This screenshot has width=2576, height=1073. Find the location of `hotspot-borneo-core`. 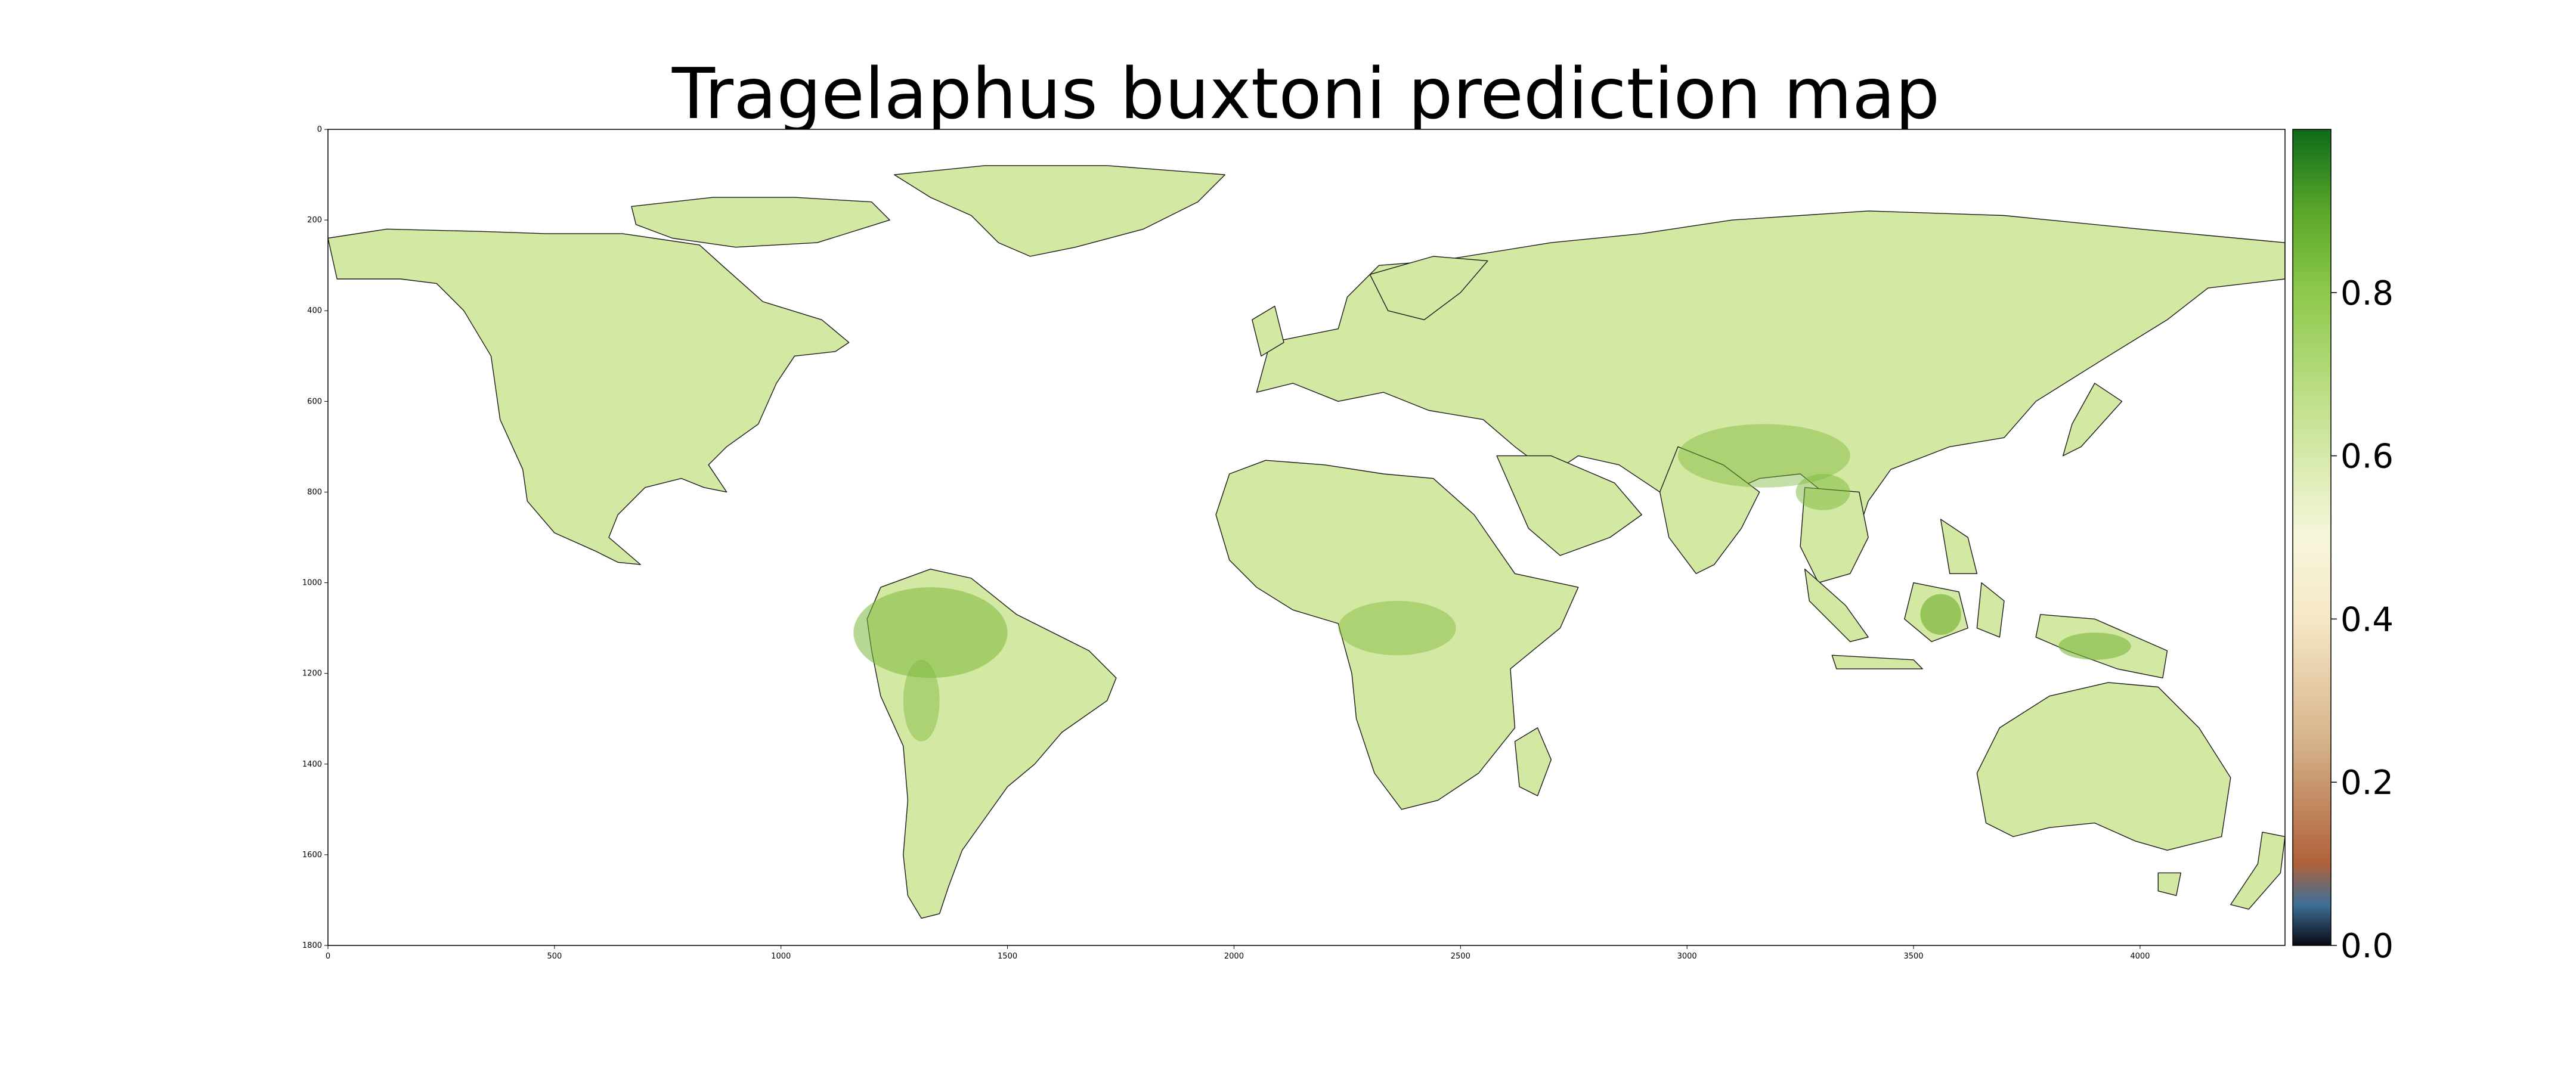

hotspot-borneo-core is located at coordinates (1940, 614).